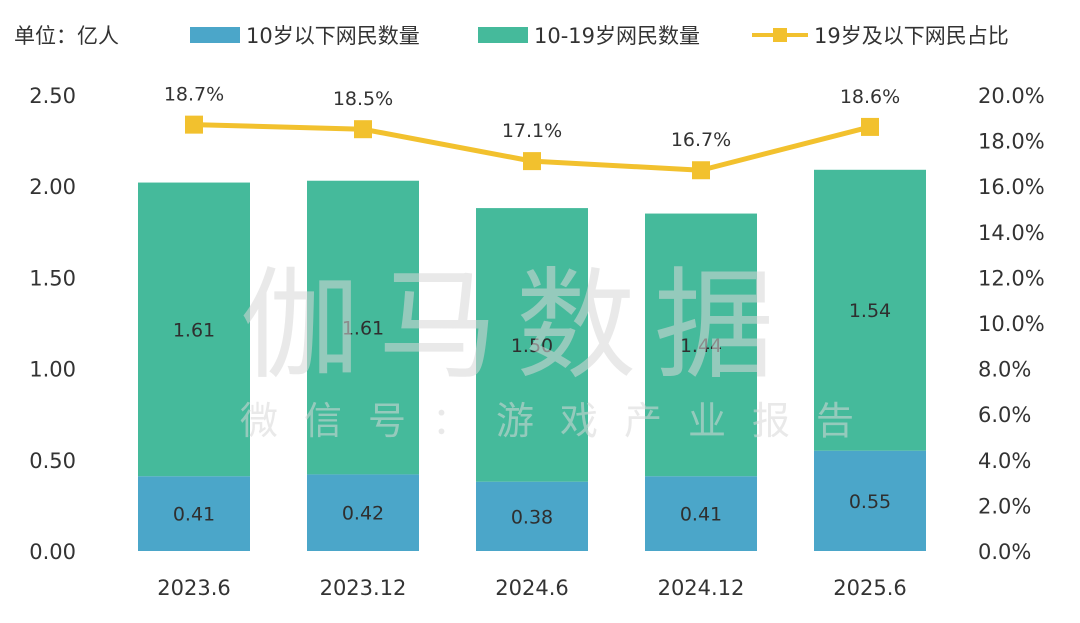 The image size is (1080, 623). What do you see at coordinates (52, 187) in the screenshot?
I see `y-left-tick-label: 2.00` at bounding box center [52, 187].